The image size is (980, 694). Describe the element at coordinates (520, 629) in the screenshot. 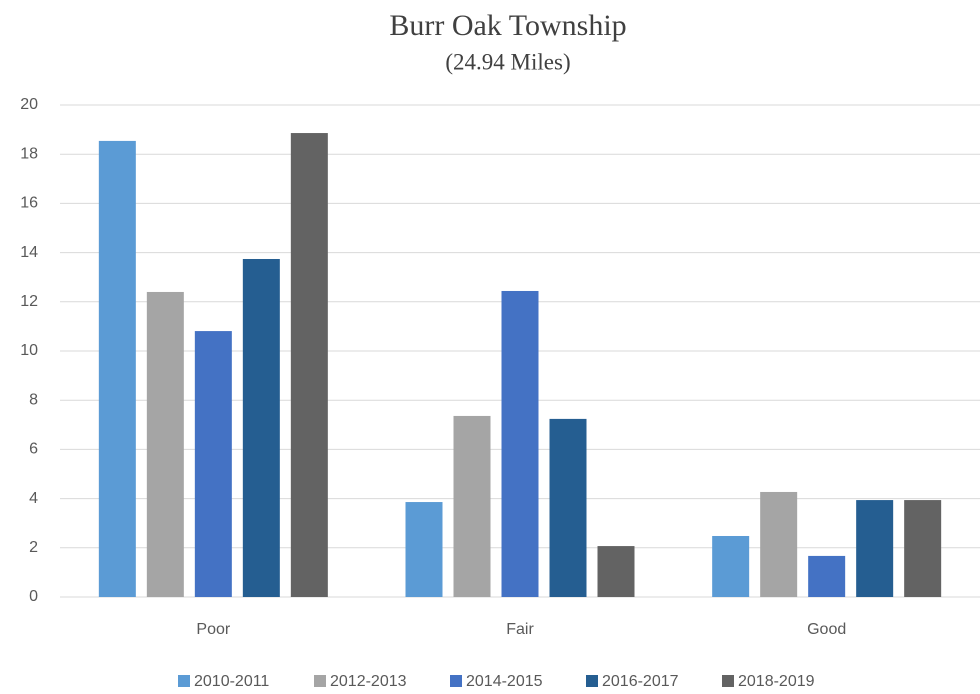

I see `x-tick-label: Fair` at that location.